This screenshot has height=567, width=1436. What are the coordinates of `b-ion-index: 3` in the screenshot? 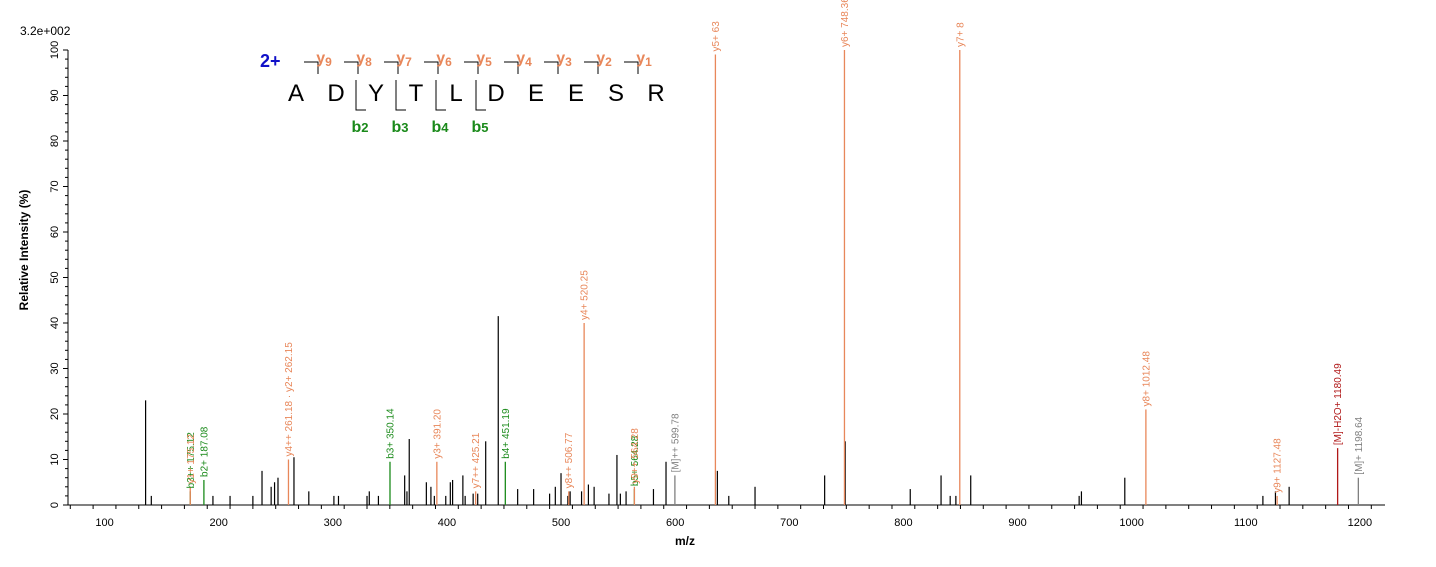 It's located at (404, 127).